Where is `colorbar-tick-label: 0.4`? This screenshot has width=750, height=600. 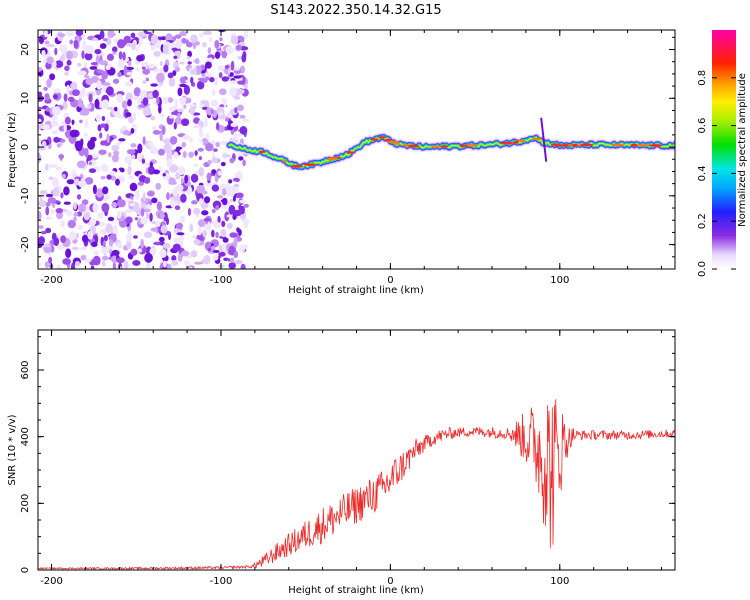
colorbar-tick-label: 0.4 is located at coordinates (702, 173).